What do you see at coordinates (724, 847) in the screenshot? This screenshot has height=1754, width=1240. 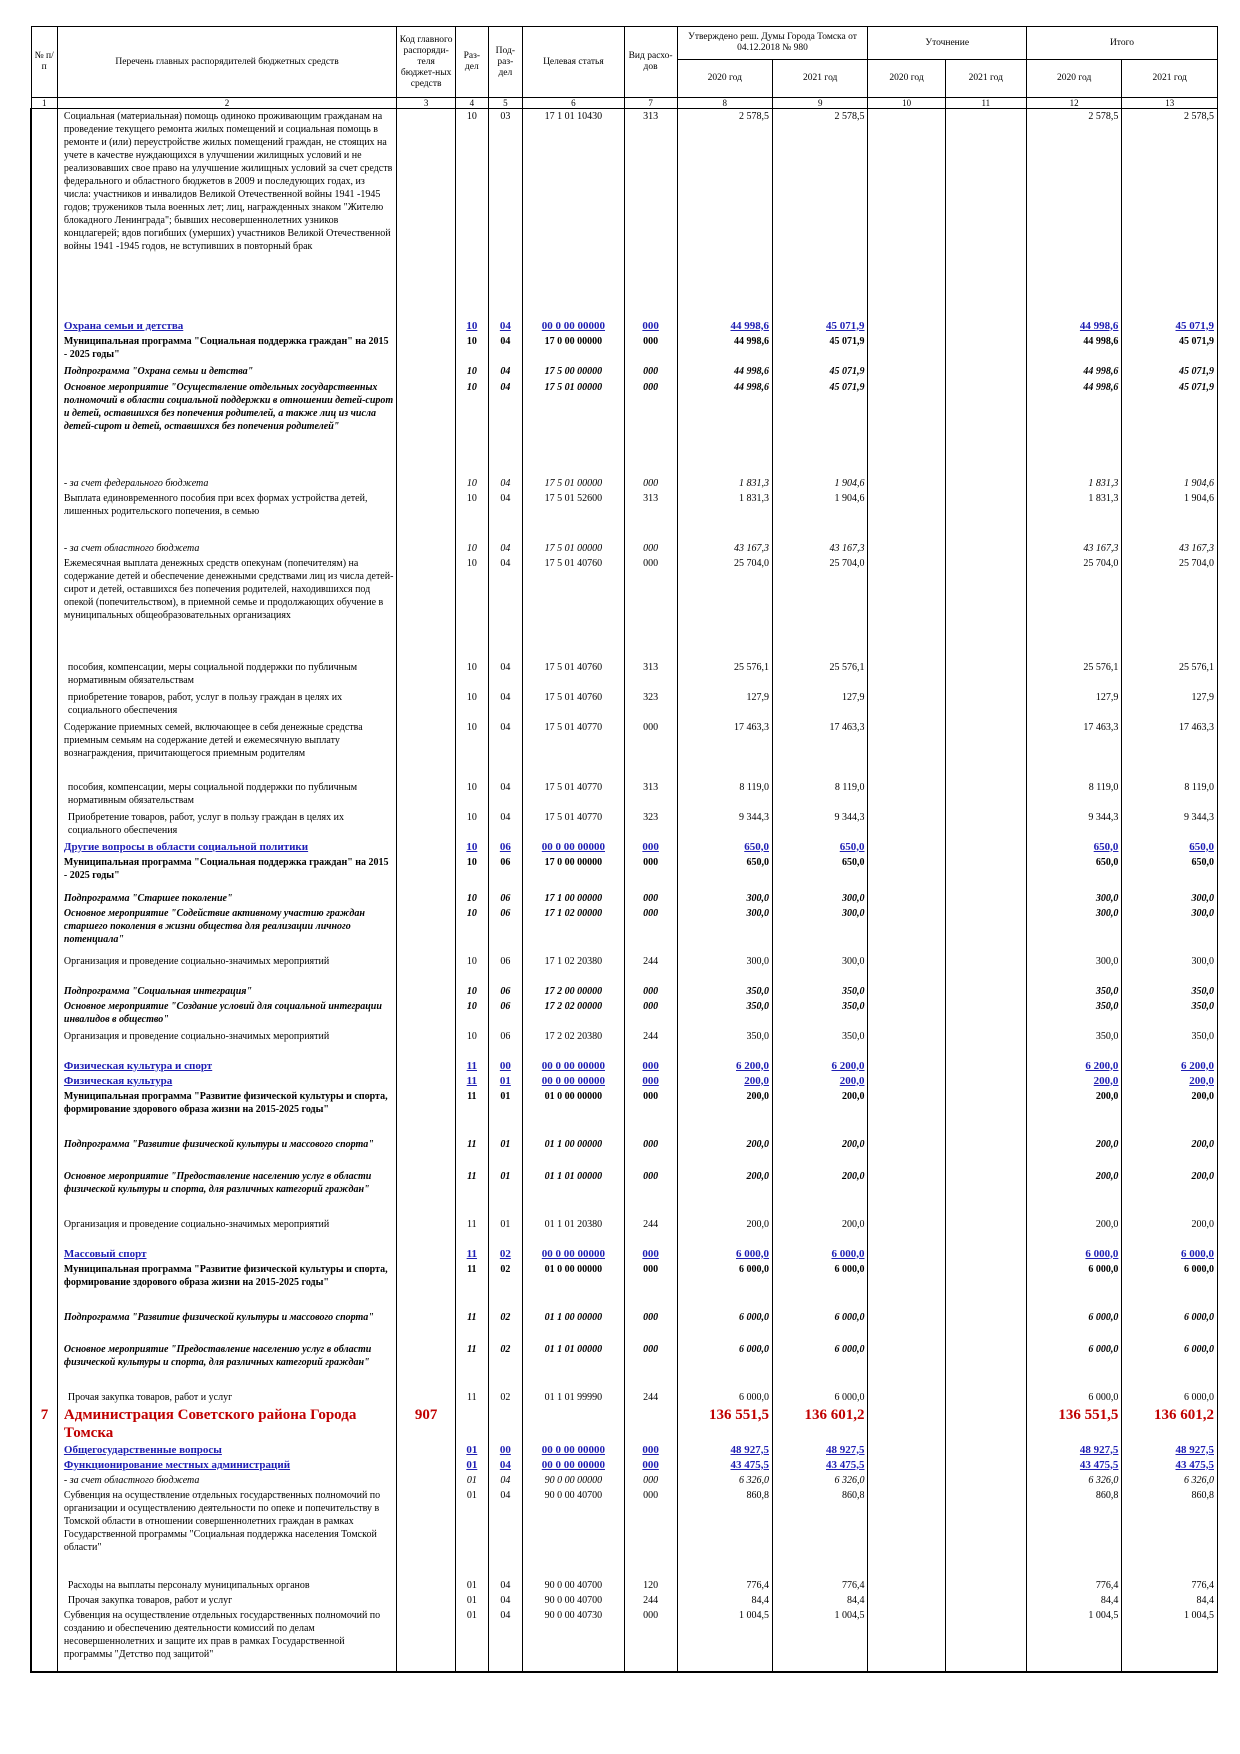 I see `row-approved-2020: 650,0` at bounding box center [724, 847].